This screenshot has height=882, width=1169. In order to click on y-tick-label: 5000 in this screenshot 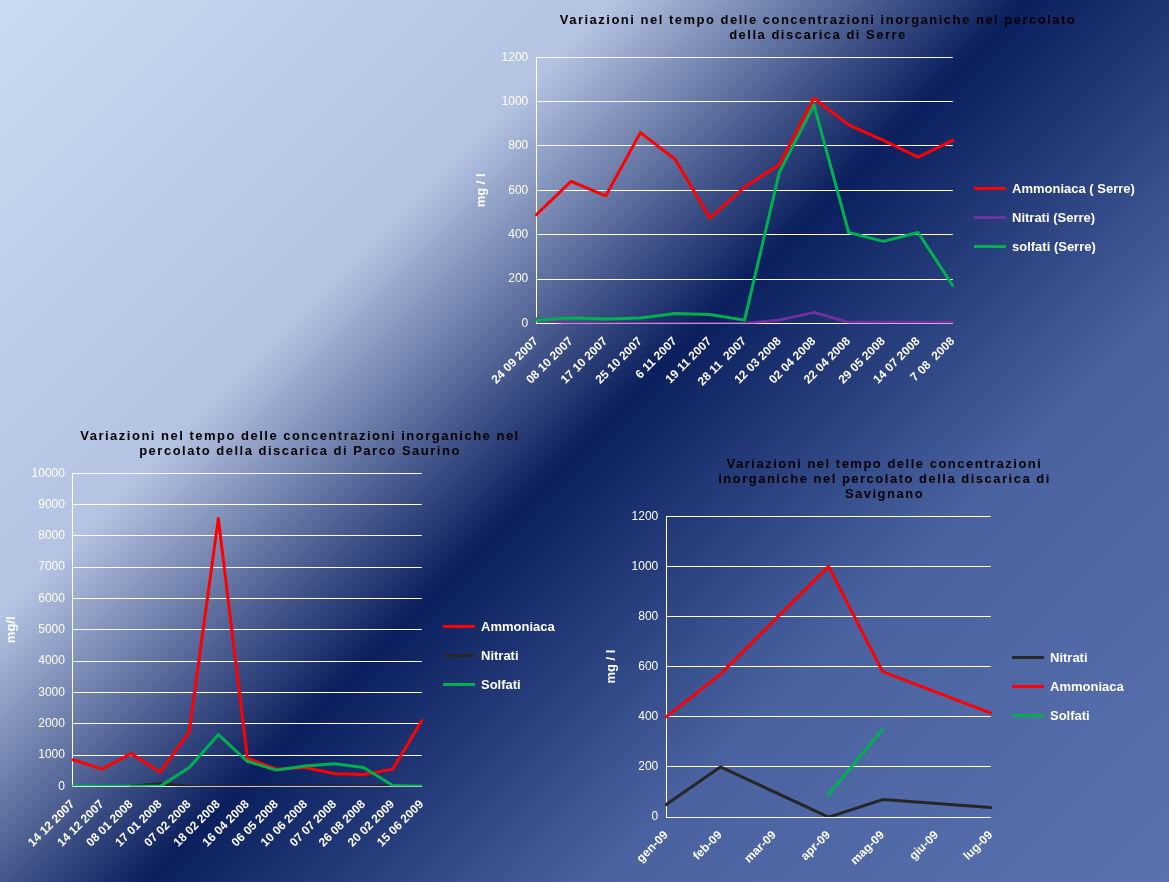, I will do `click(52, 629)`.